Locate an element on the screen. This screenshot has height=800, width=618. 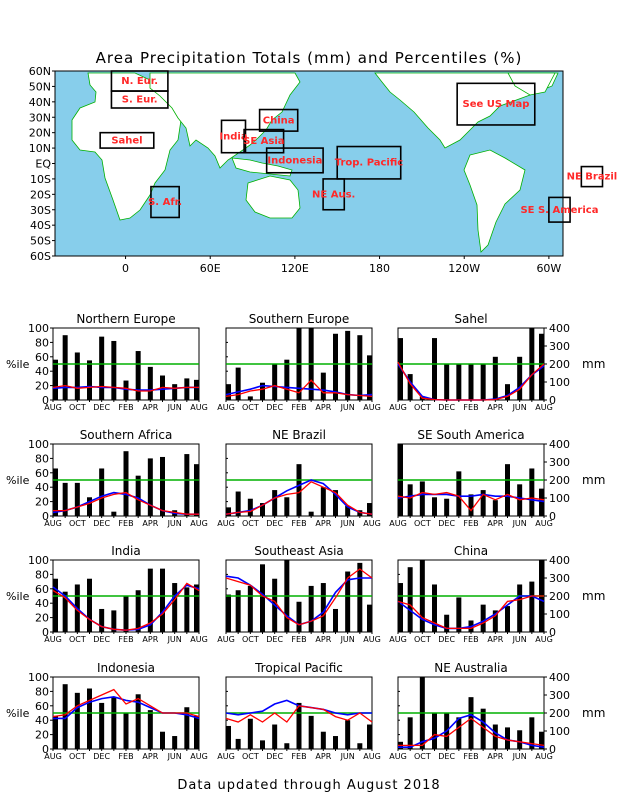
region-label: S. Afr. is located at coordinates (165, 202).